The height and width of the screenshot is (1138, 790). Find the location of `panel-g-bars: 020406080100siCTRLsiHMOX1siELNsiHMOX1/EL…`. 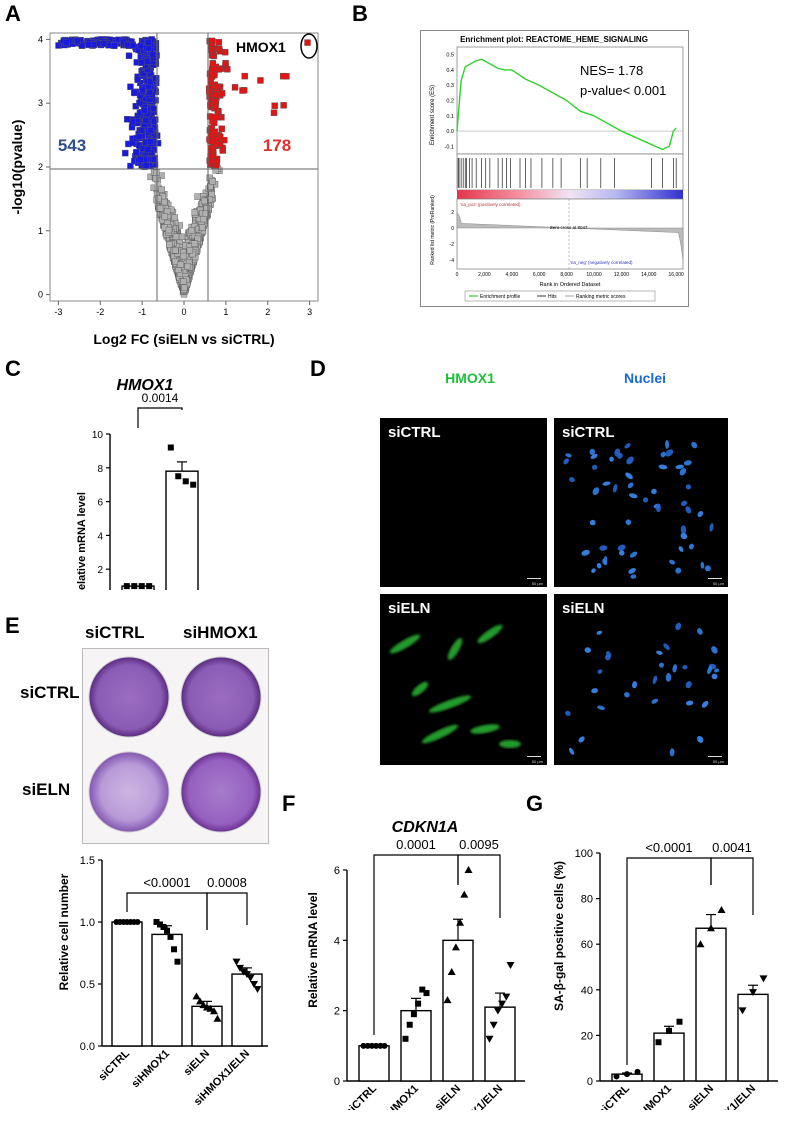

panel-g-bars: 020406080100siCTRLsiHMOX1siELNsiHMOX1/EL… is located at coordinates (676, 975).